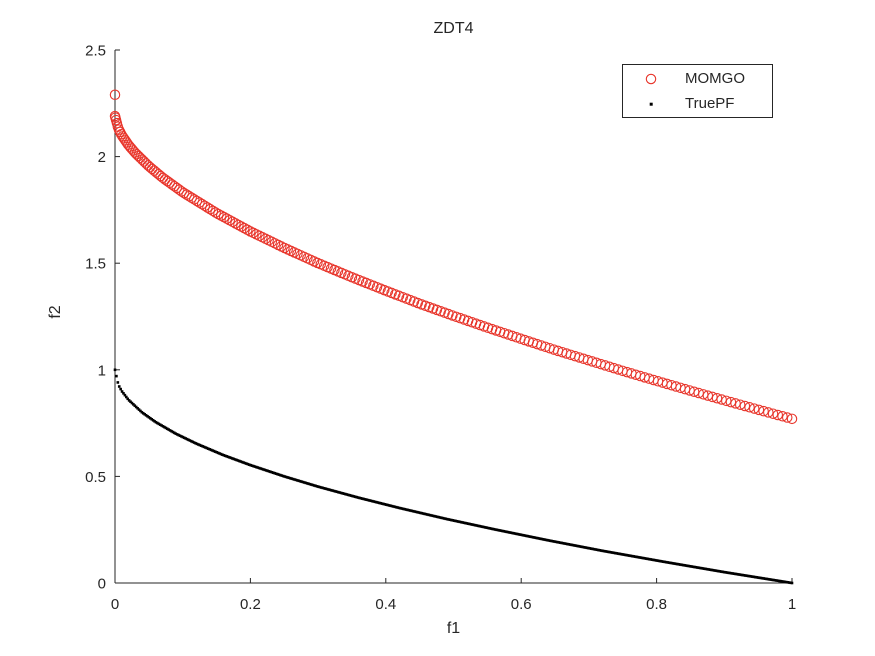 This screenshot has width=875, height=656. Describe the element at coordinates (102, 370) in the screenshot. I see `y-tick-label: 1` at that location.